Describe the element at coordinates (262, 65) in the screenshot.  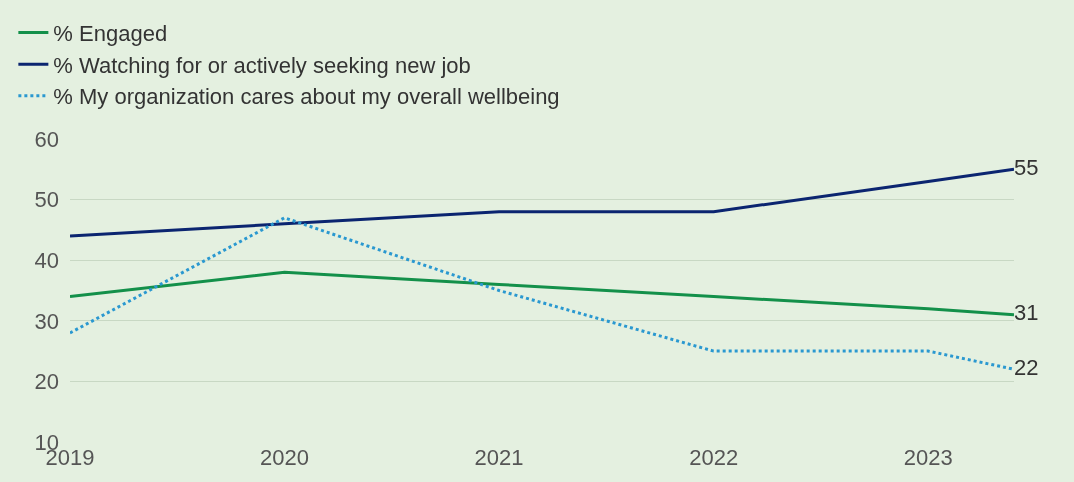
I see `legend-label: % Watching for or actively seeking new job` at that location.